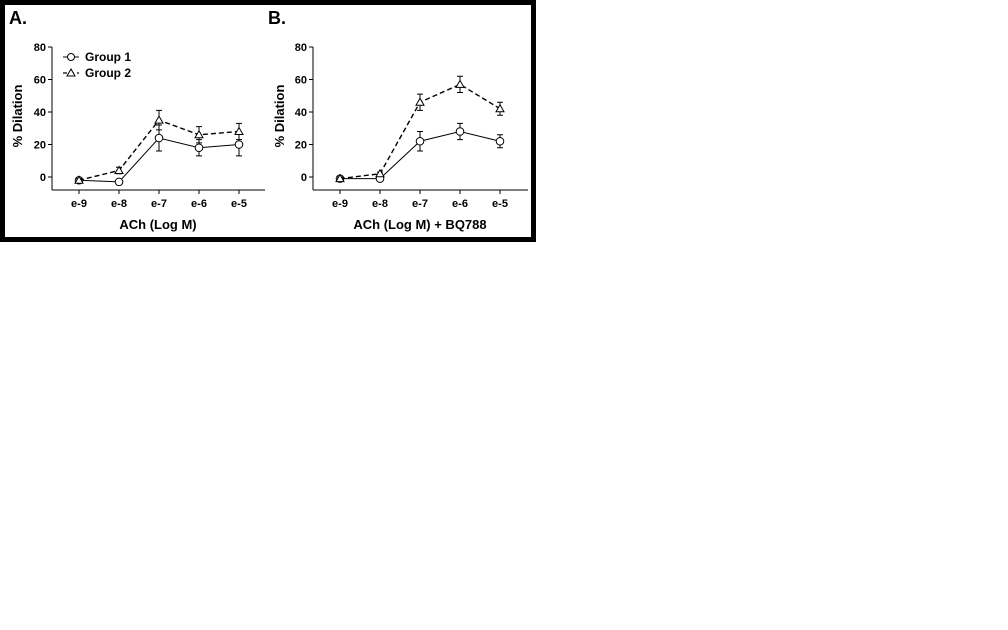 Image resolution: width=1008 pixels, height=630 pixels. Describe the element at coordinates (419, 224) in the screenshot. I see `x-axis-title: ACh (Log M) + BQ788` at that location.